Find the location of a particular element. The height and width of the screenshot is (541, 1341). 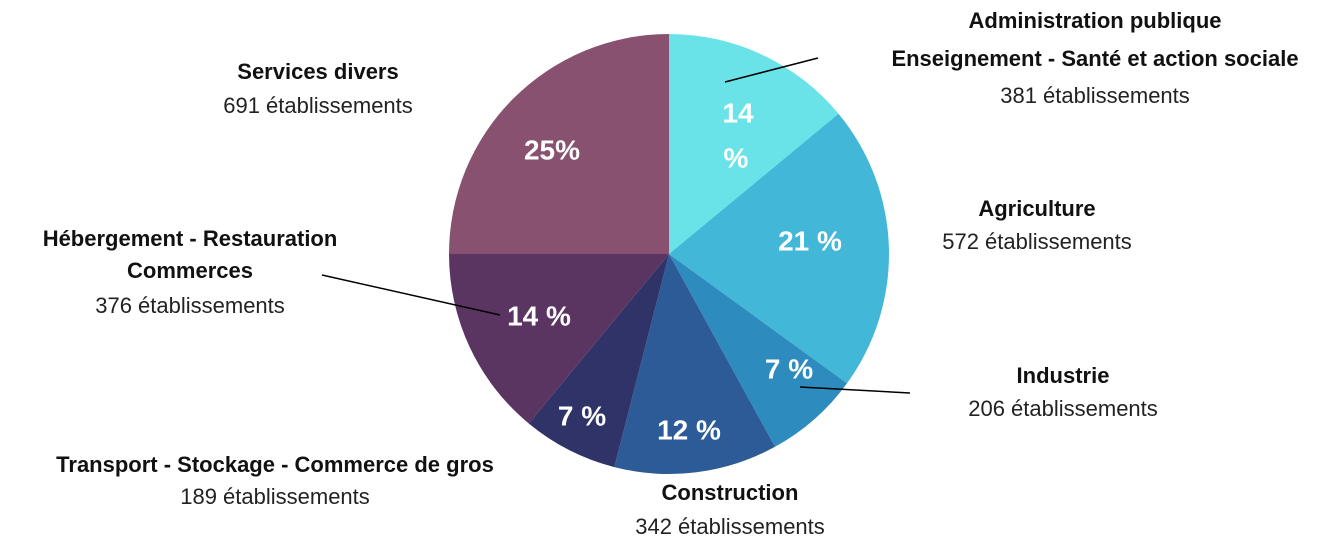

value-label: 14 is located at coordinates (738, 112).